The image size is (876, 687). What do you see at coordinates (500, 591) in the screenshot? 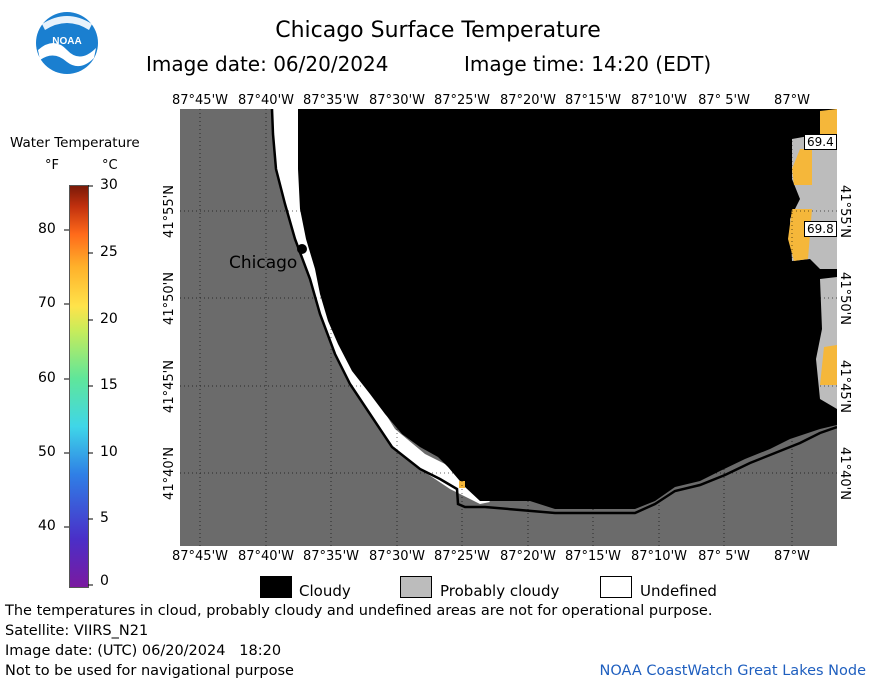
I see `legend-label-probably-cloudy: Probably cloudy` at bounding box center [500, 591].